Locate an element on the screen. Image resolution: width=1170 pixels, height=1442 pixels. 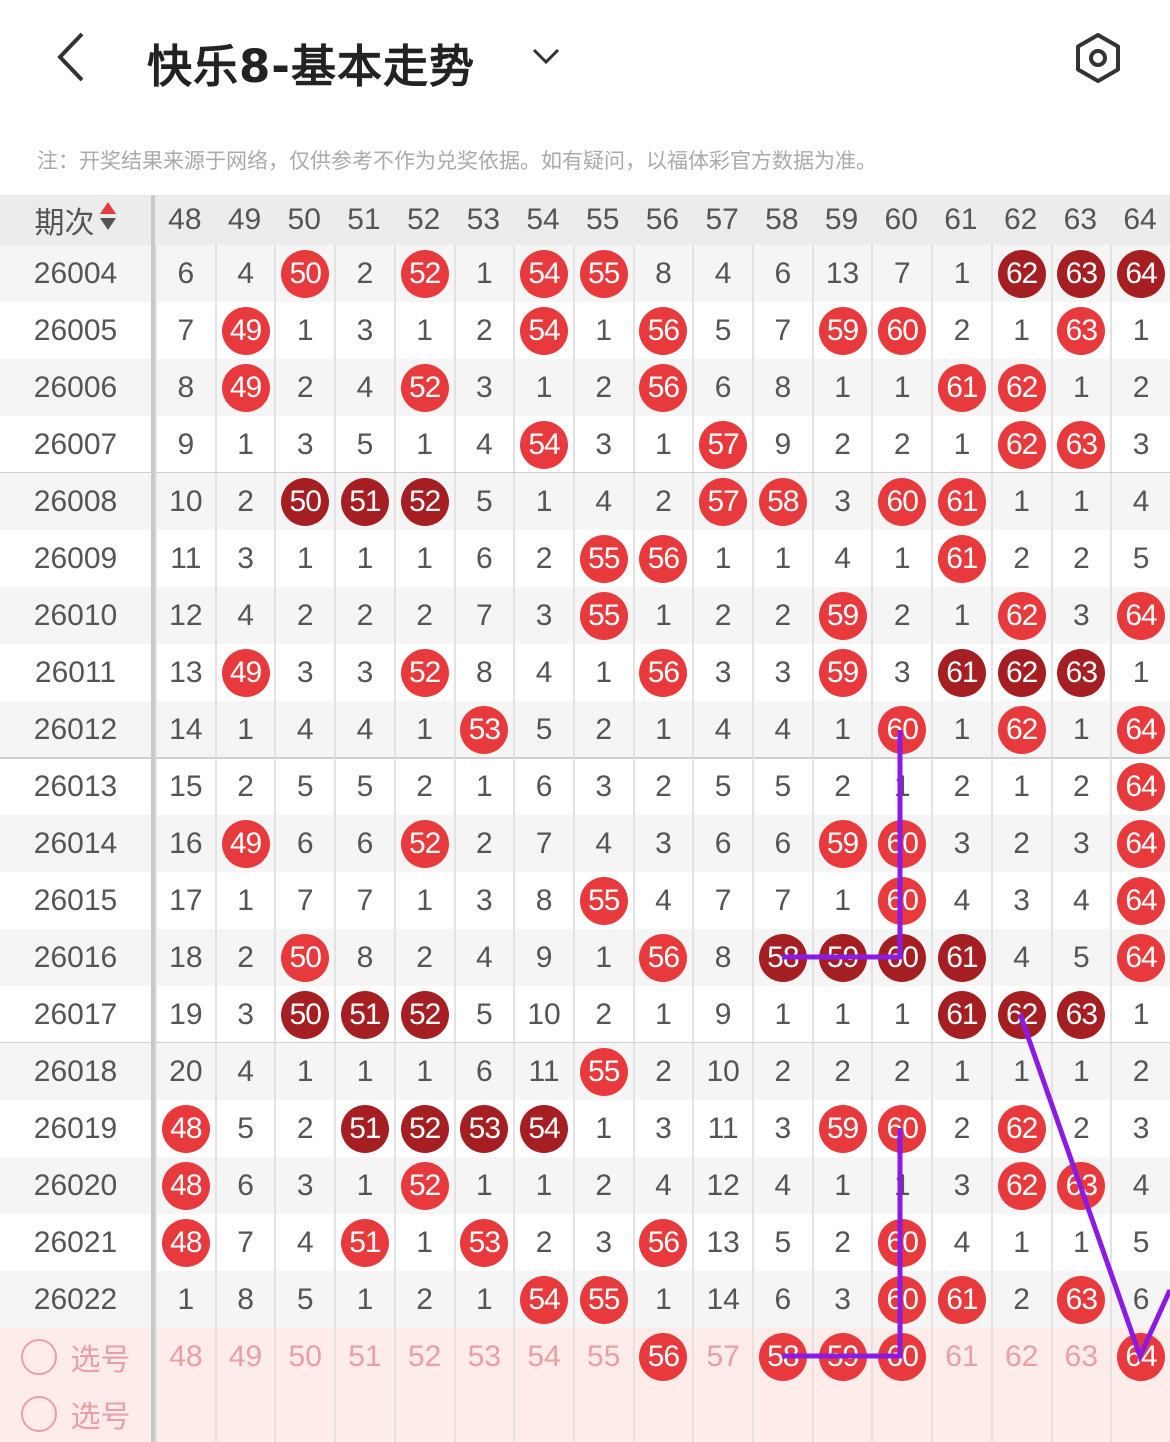
period-cell: 26015 is located at coordinates (77, 900).